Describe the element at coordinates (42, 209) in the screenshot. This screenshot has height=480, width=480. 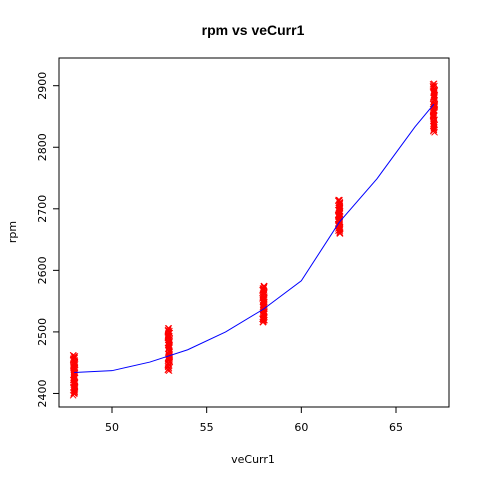
I see `y-tick-label: 2700` at that location.